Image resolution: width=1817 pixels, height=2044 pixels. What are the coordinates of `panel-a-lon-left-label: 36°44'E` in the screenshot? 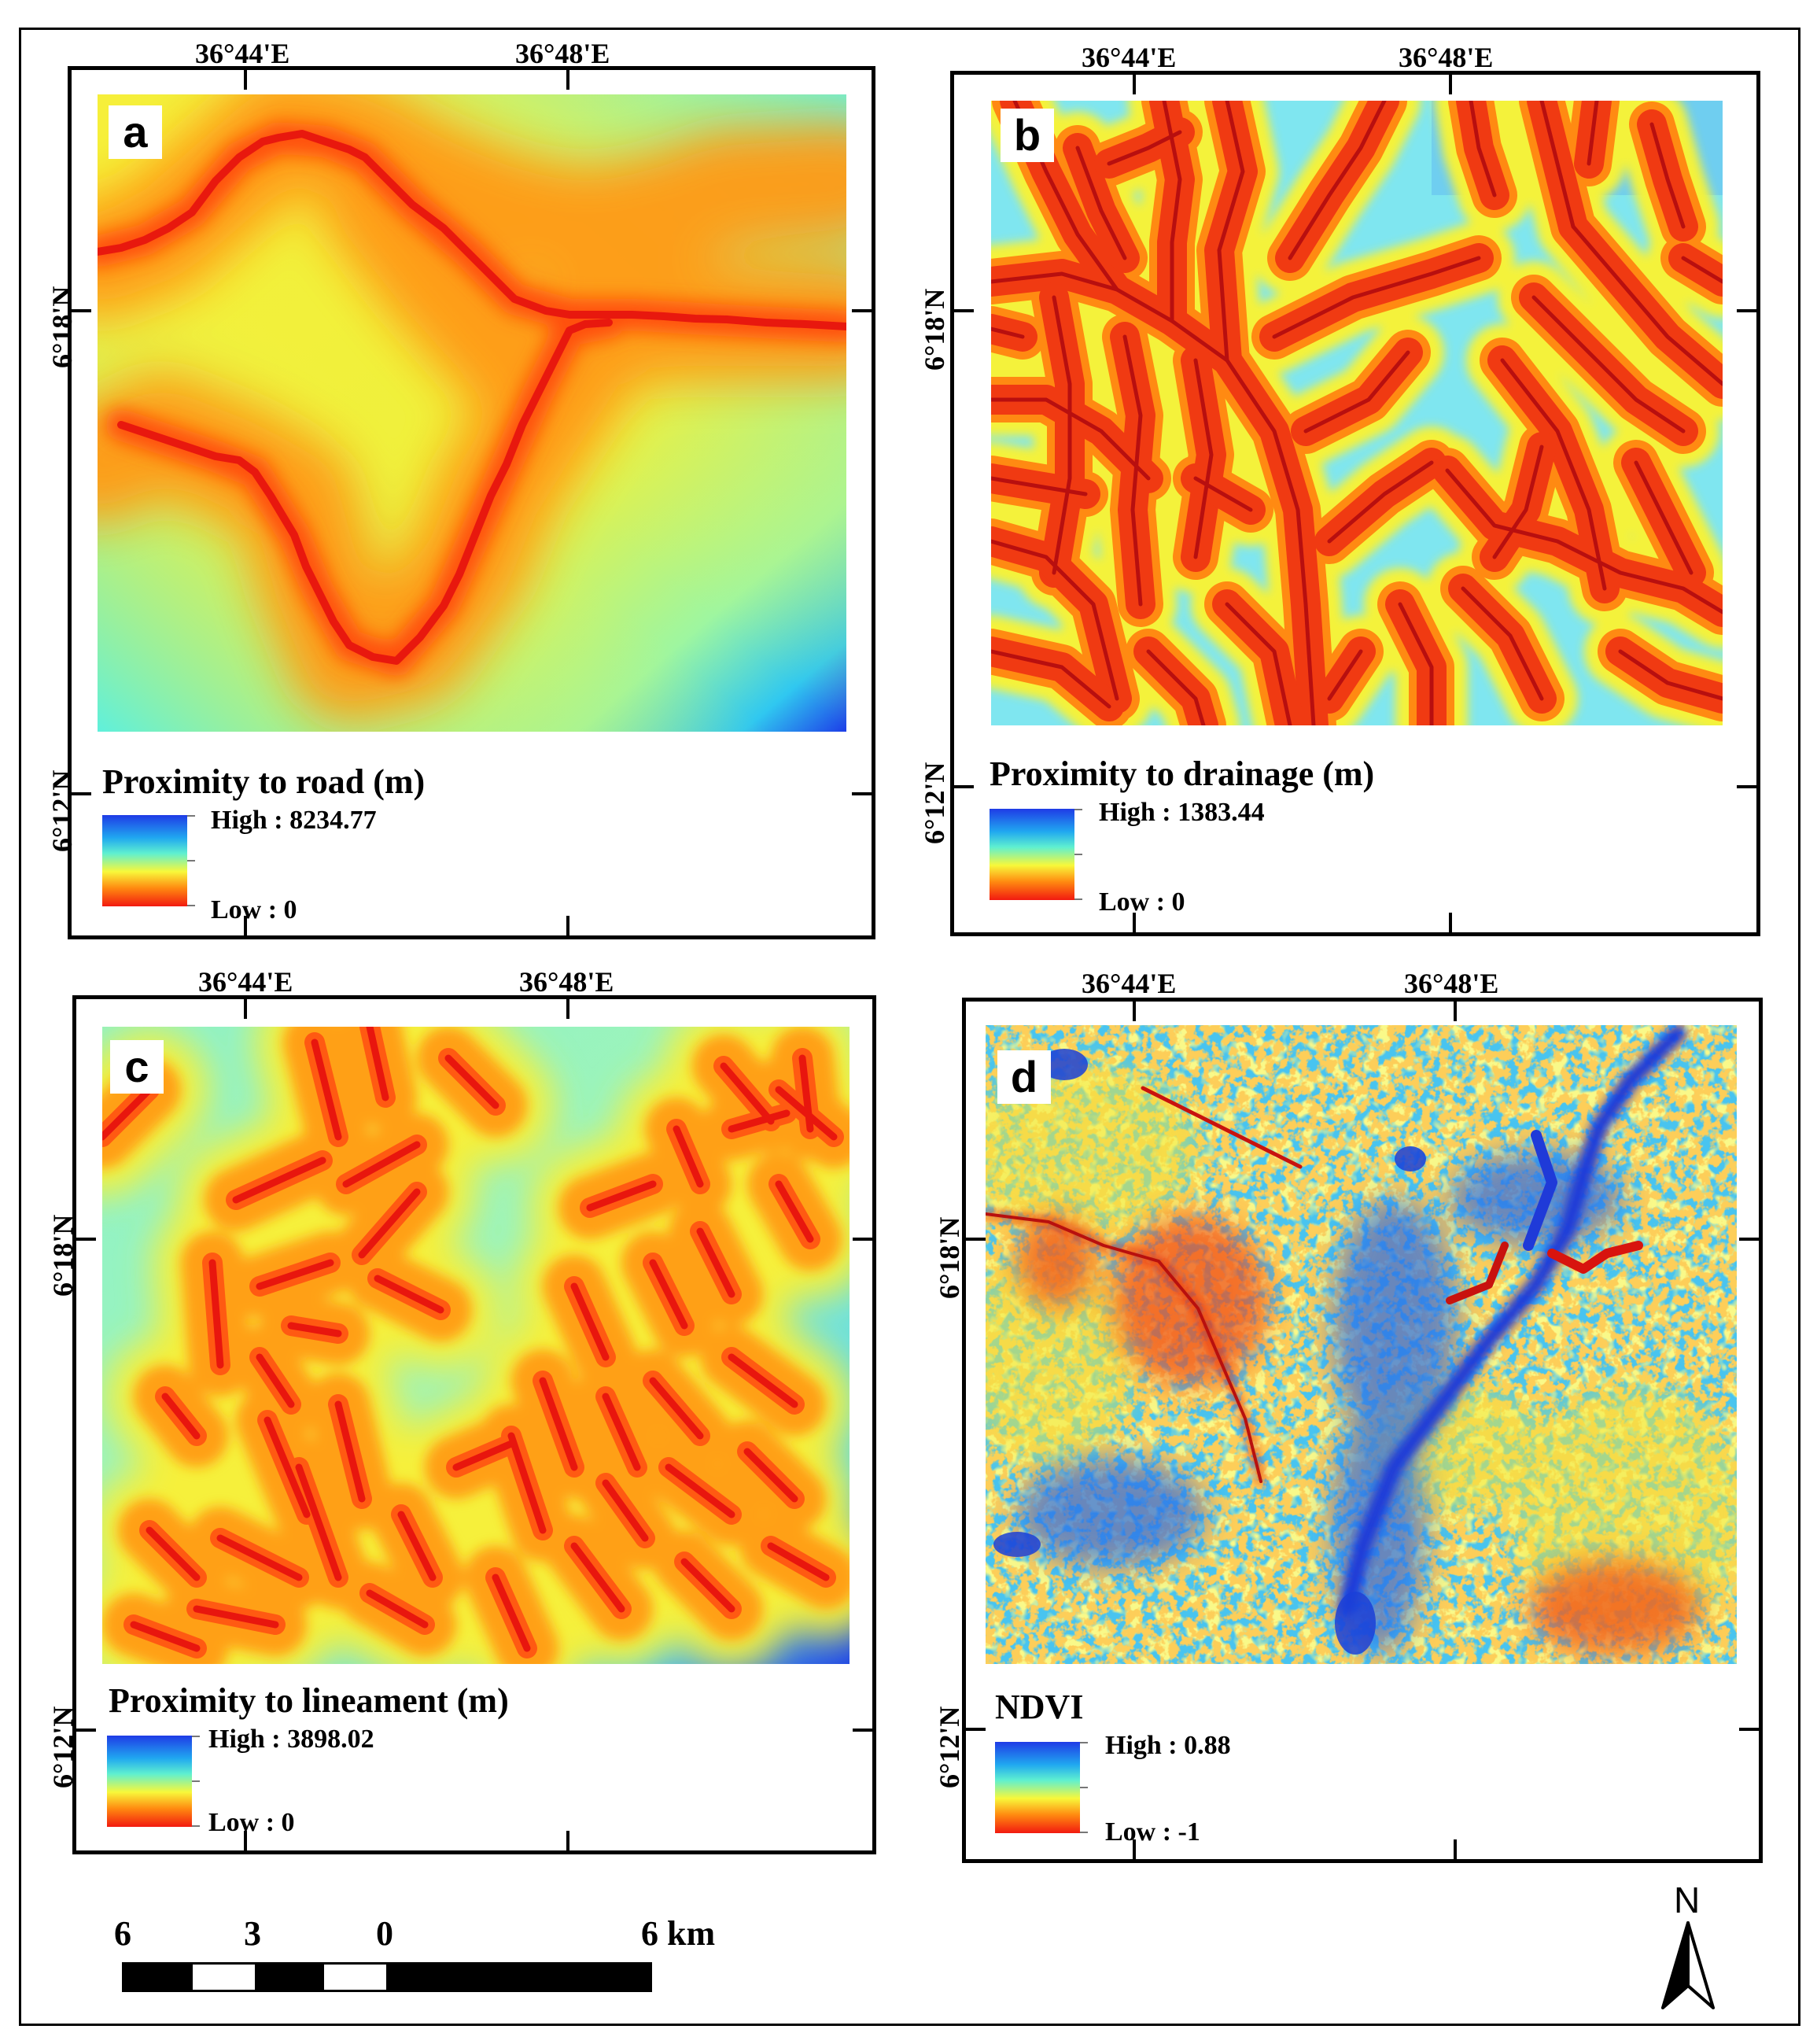 It's located at (242, 54).